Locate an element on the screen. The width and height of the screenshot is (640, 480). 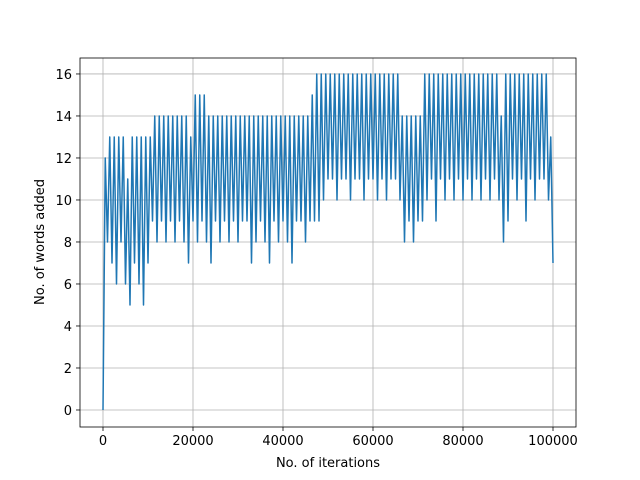
x-tick-label: 20000 is located at coordinates (192, 441).